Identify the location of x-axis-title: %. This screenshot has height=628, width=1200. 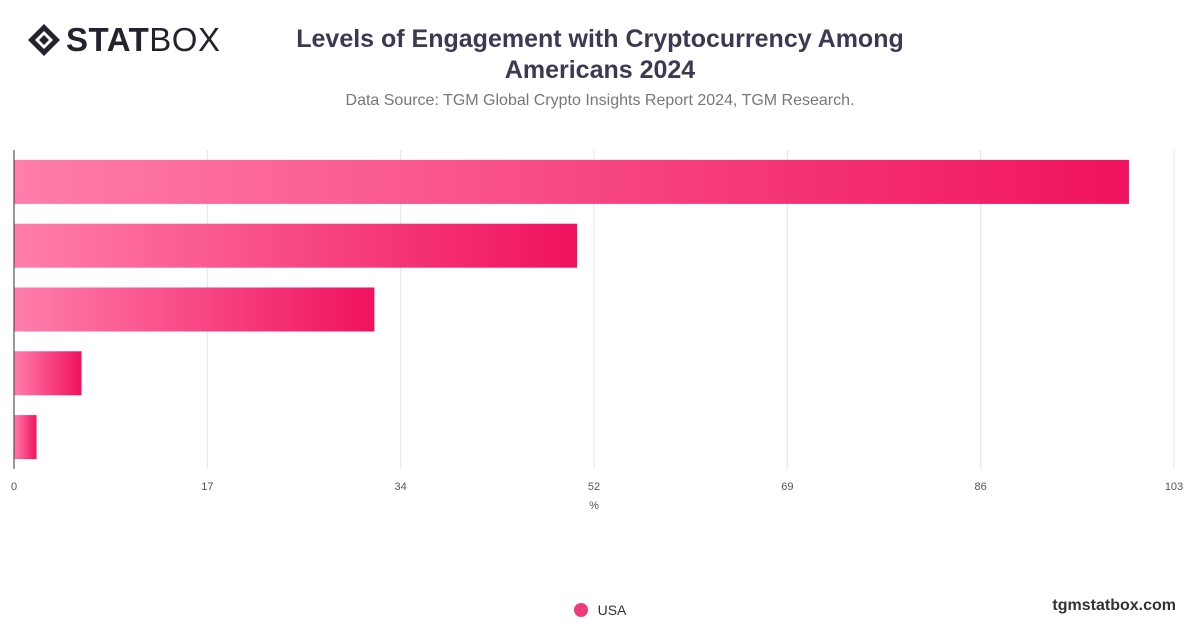
(594, 506).